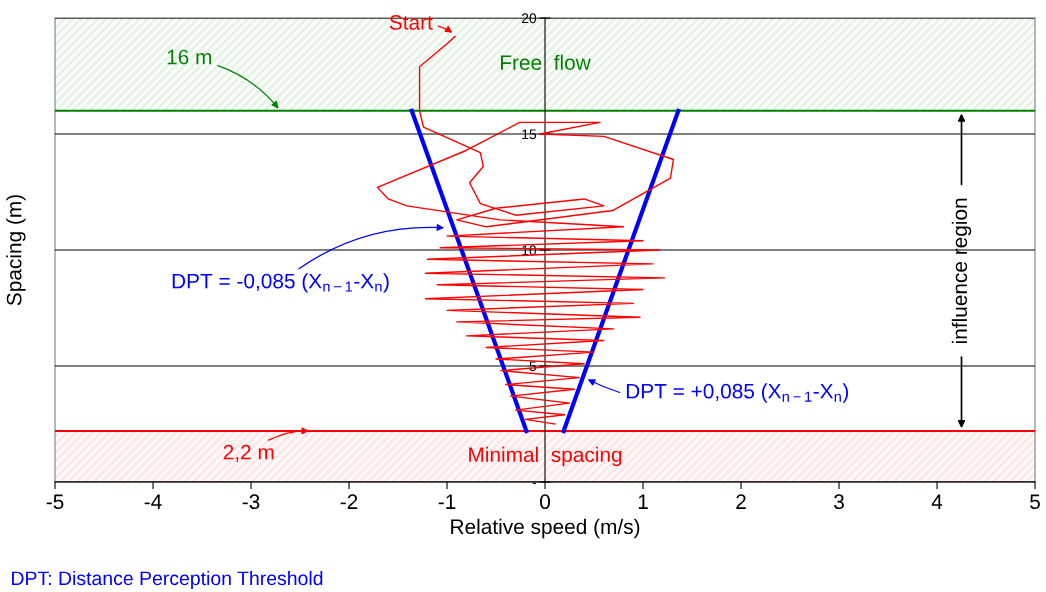  Describe the element at coordinates (961, 271) in the screenshot. I see `annotation: influence region` at that location.